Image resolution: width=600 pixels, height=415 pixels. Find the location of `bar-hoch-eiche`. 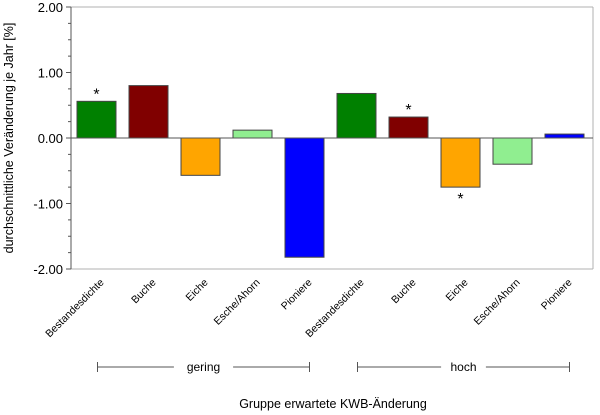

bar-hoch-eiche is located at coordinates (460, 162).